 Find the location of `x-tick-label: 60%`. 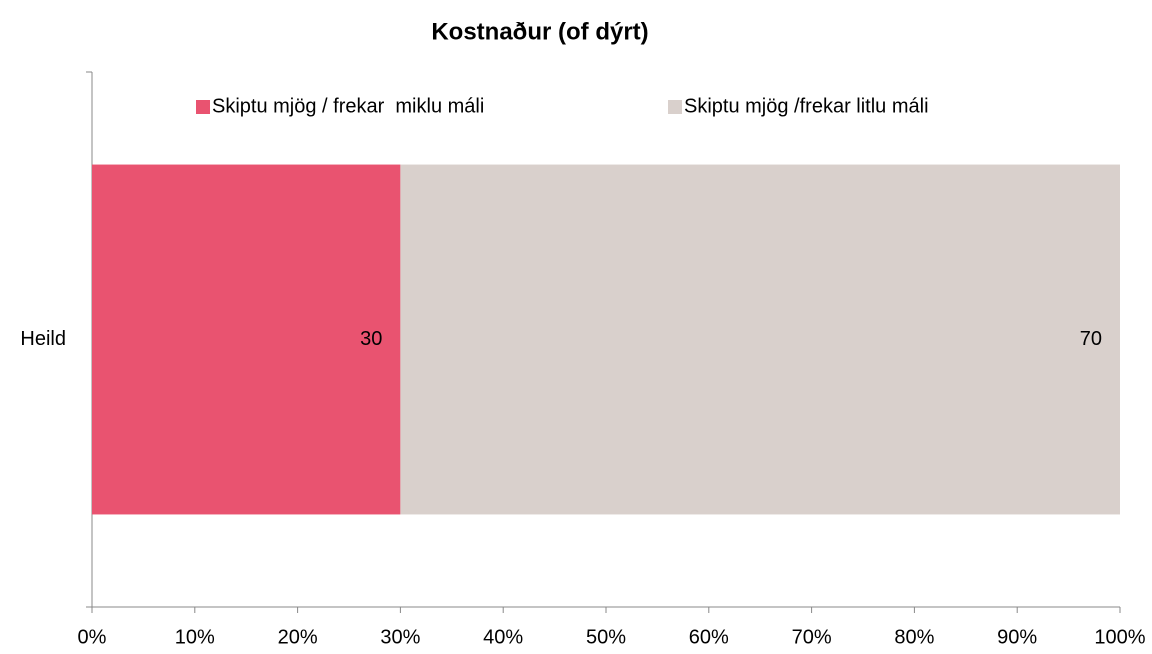

x-tick-label: 60% is located at coordinates (709, 637).